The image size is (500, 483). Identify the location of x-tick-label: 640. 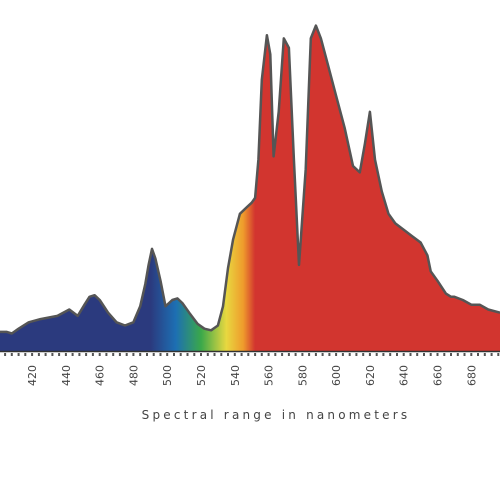
(404, 375).